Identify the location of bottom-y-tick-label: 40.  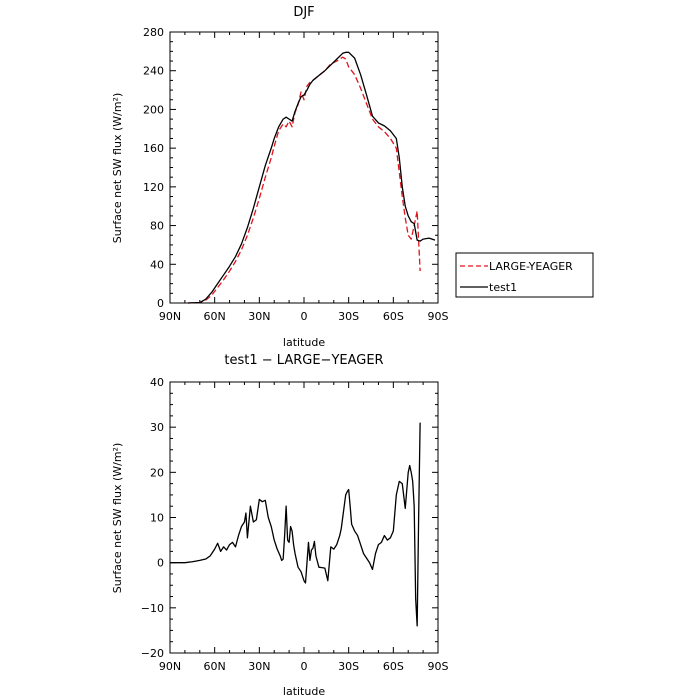
(157, 382).